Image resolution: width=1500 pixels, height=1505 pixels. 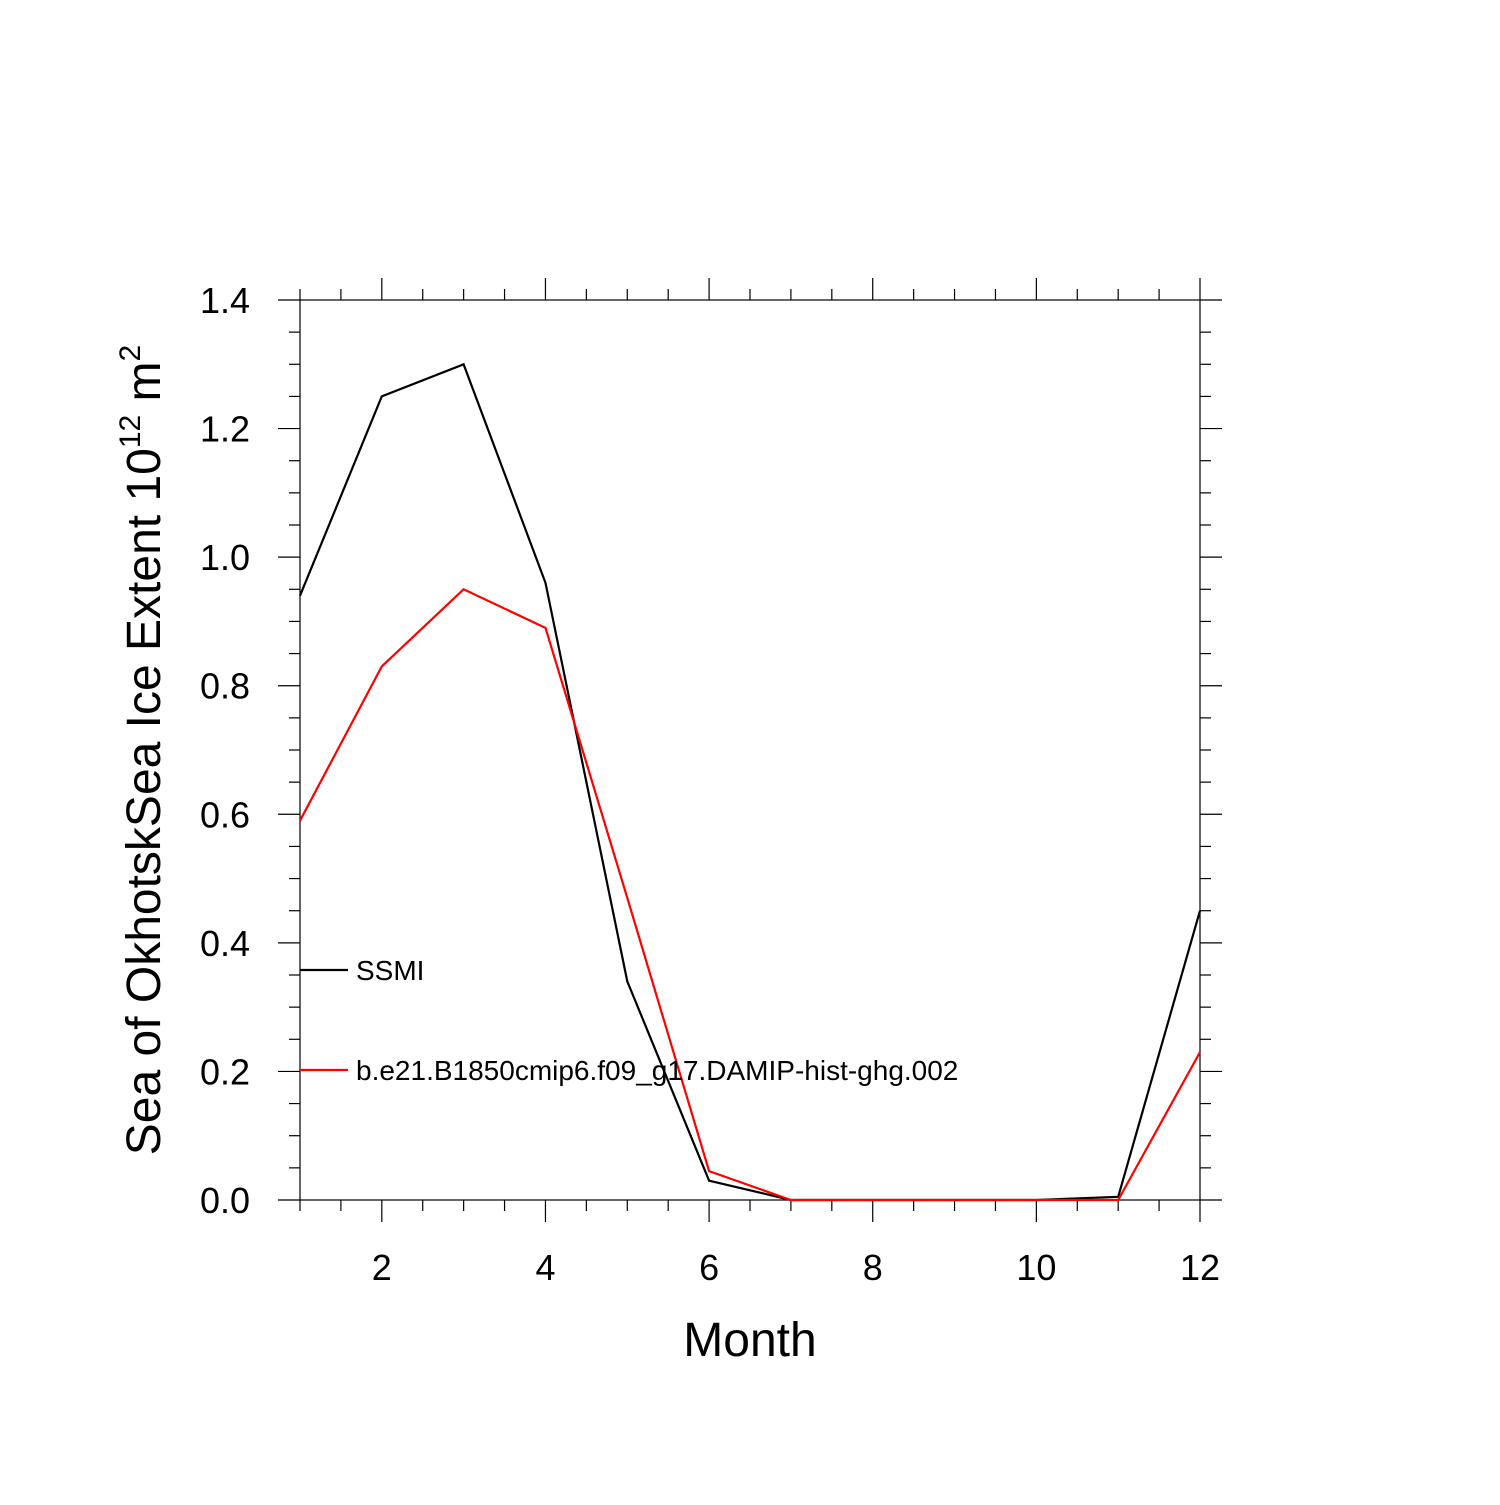 I want to click on x-tick-label: 8, so click(x=873, y=1267).